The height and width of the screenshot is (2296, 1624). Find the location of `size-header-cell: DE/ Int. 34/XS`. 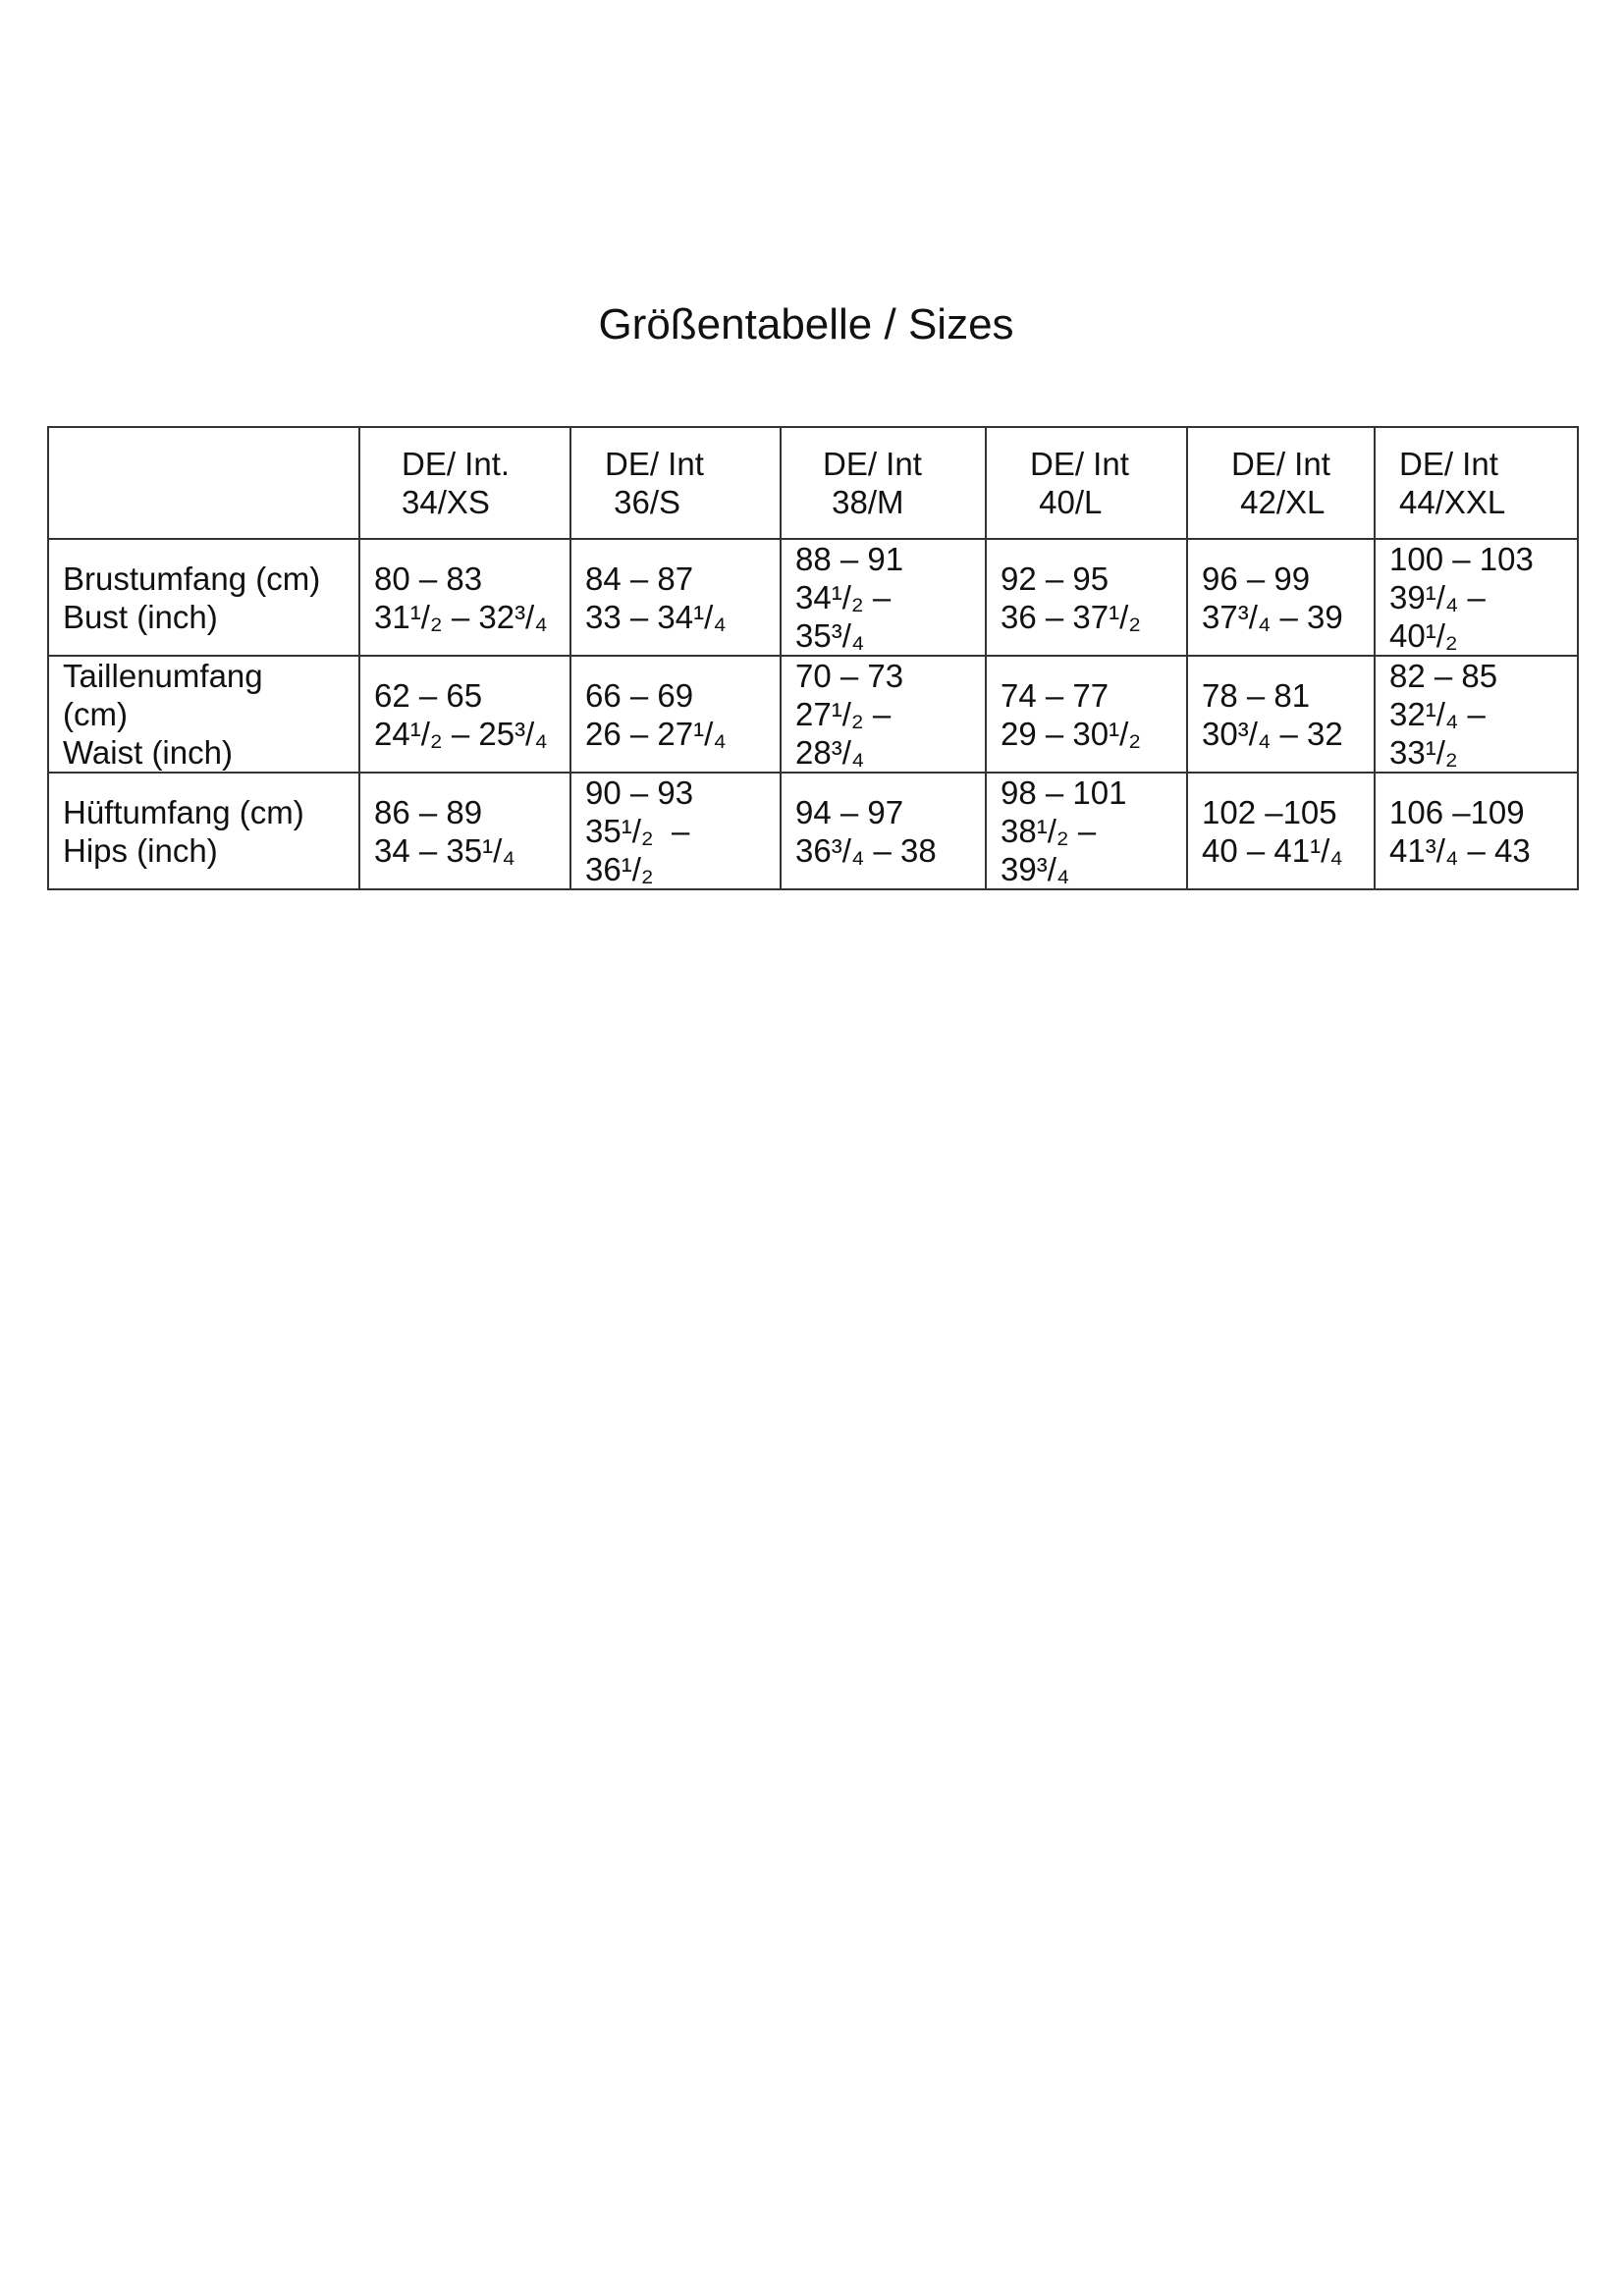

size-header-cell: DE/ Int. 34/XS is located at coordinates (464, 483).